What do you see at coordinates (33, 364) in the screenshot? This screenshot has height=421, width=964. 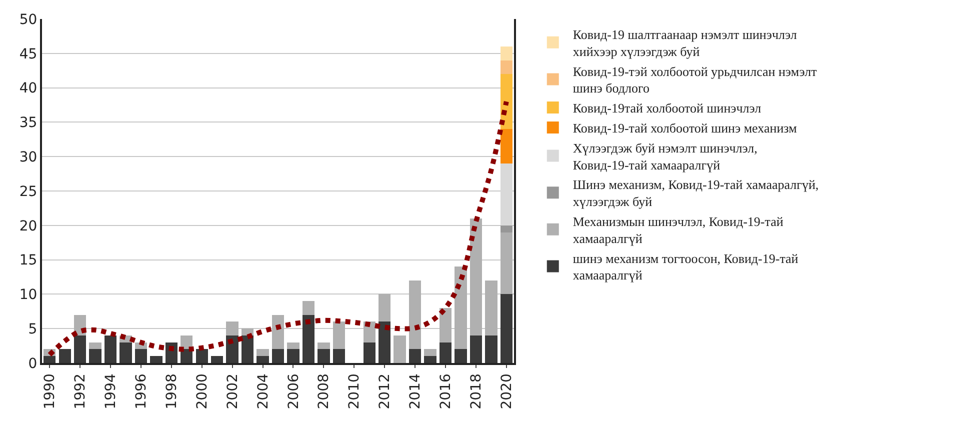 I see `y-tick-label: 0` at bounding box center [33, 364].